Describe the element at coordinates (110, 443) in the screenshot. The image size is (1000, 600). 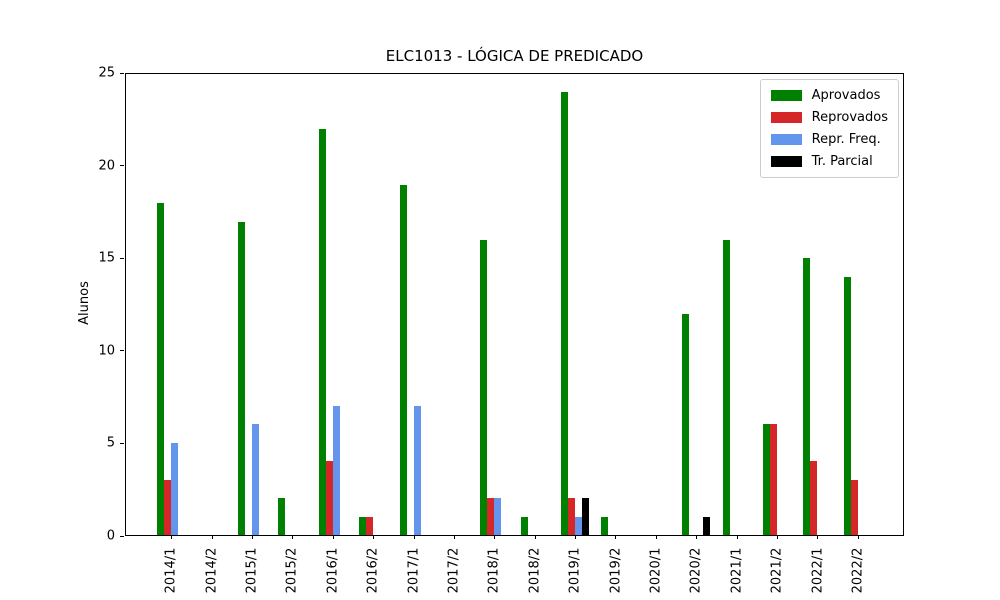
I see `y-tick-label: 5` at that location.